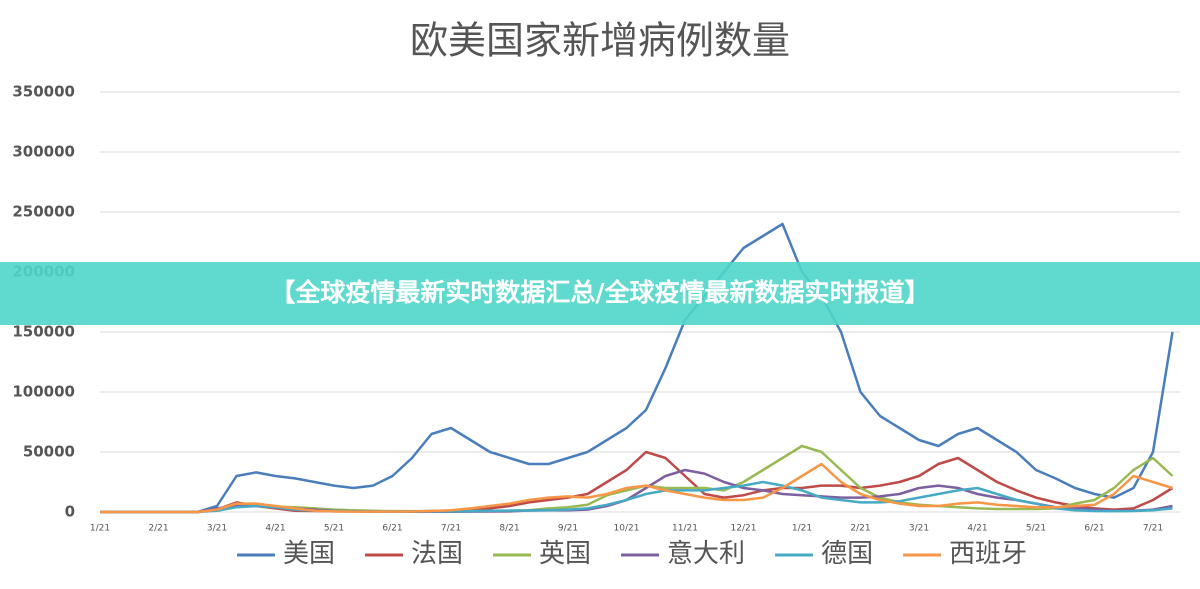 The width and height of the screenshot is (1200, 589). I want to click on legend-label: 西班牙, so click(988, 554).